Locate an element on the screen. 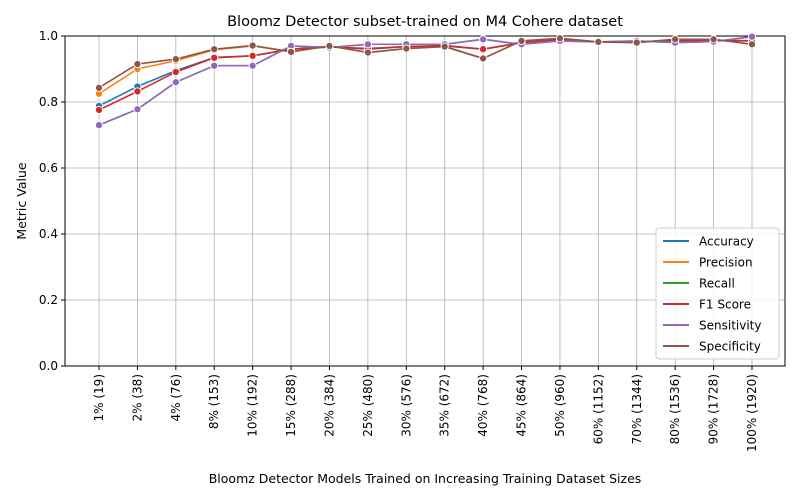 This screenshot has height=500, width=800. x-tick-label: 8% (153) is located at coordinates (214, 401).